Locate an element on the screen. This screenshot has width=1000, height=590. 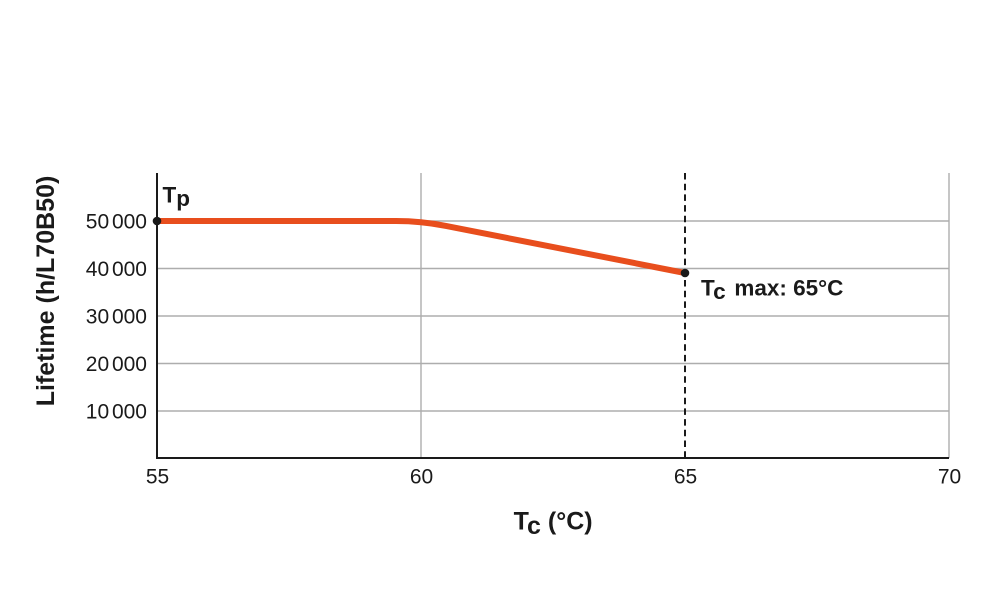
svg-text: Lifetime (h/L70B50) is located at coordinates (46, 291).